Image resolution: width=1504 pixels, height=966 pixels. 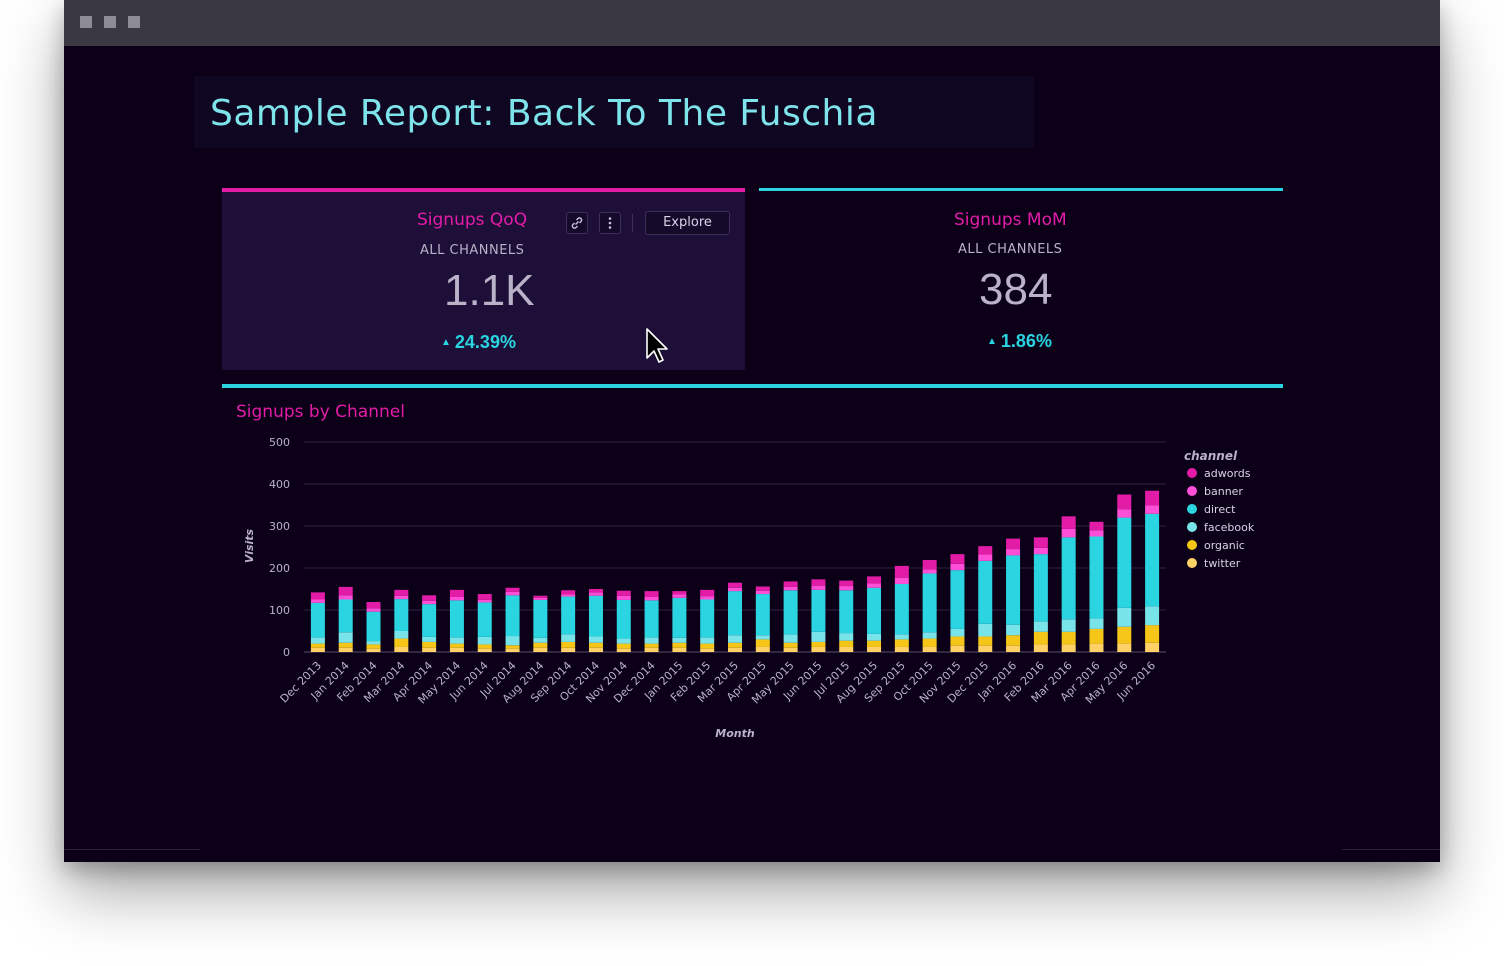 I want to click on legend-item: direct, so click(x=1220, y=509).